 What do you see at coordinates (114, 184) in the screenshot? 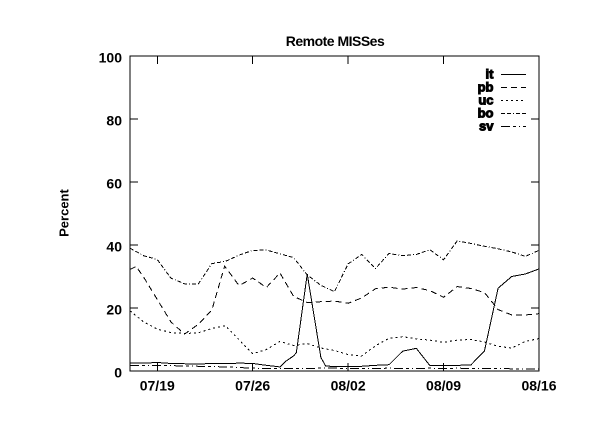
I see `svg-text: 60` at bounding box center [114, 184].